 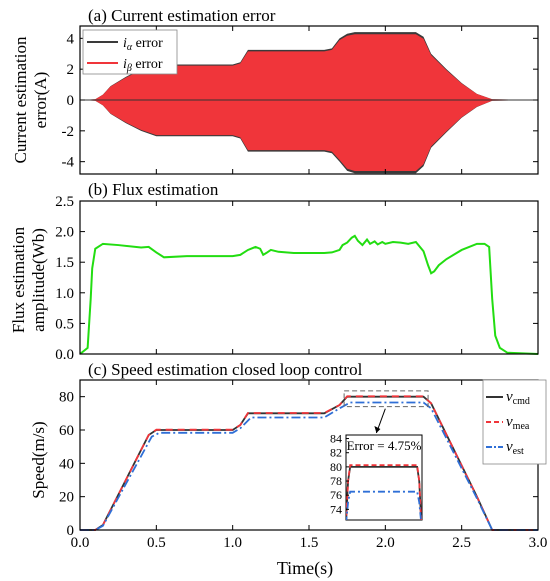 I want to click on panel-a-legend-box, so click(x=130, y=52).